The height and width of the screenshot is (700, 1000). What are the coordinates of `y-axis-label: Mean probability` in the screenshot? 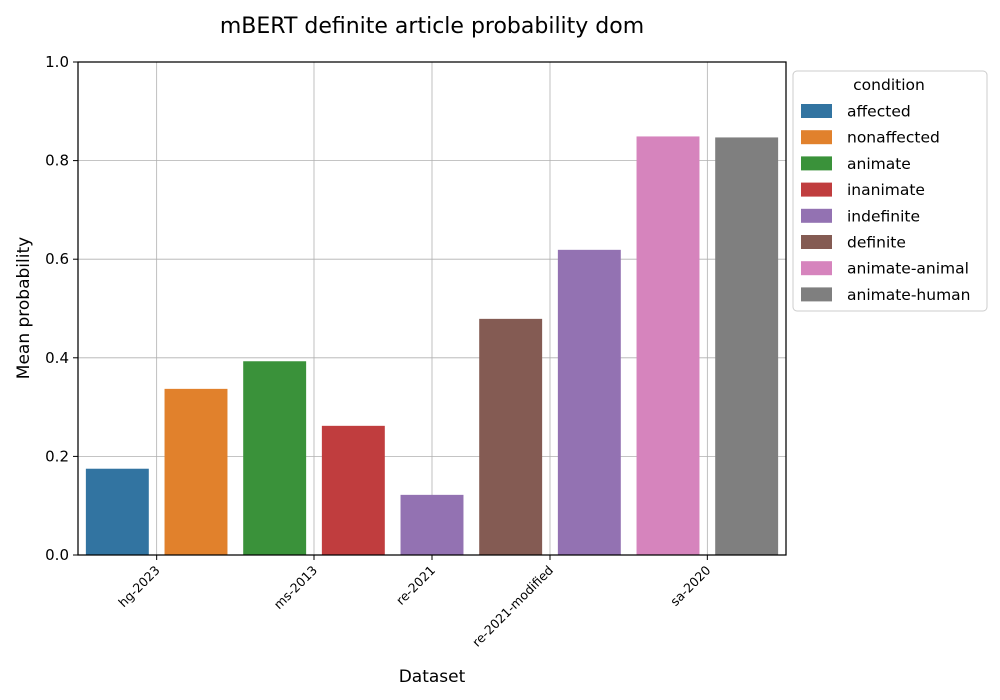 It's located at (24, 308).